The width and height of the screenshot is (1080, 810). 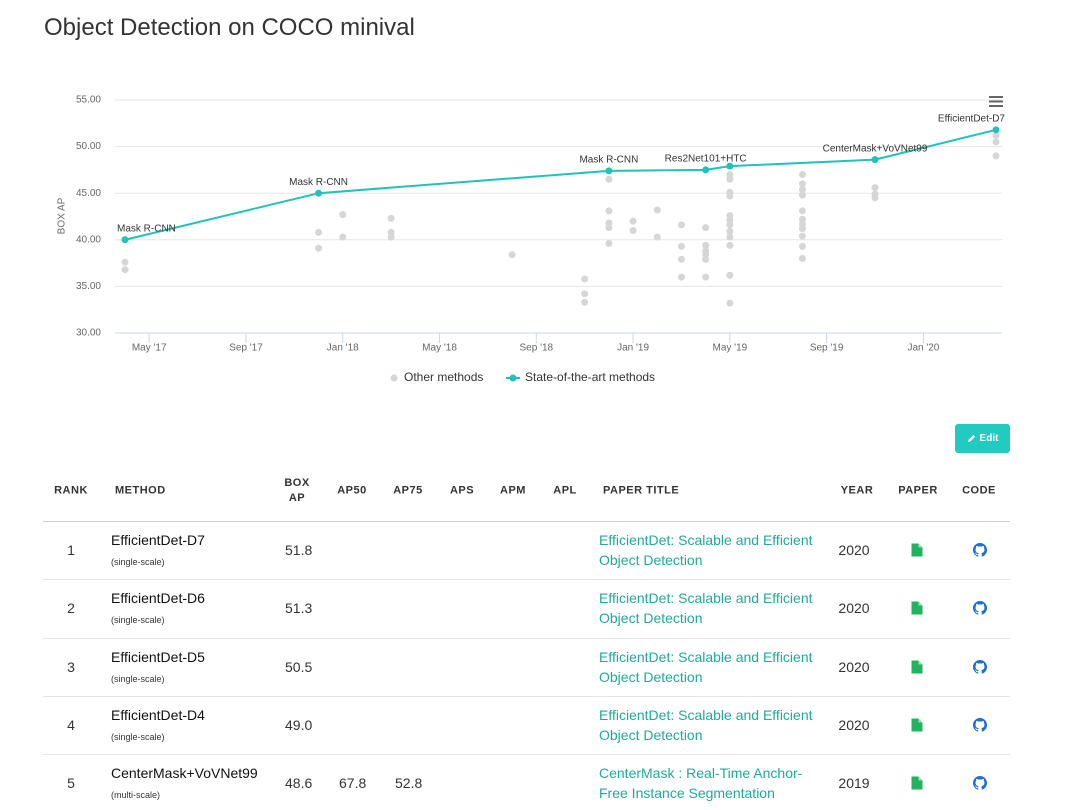 I want to click on y-tick-label: 55.00, so click(x=88, y=100).